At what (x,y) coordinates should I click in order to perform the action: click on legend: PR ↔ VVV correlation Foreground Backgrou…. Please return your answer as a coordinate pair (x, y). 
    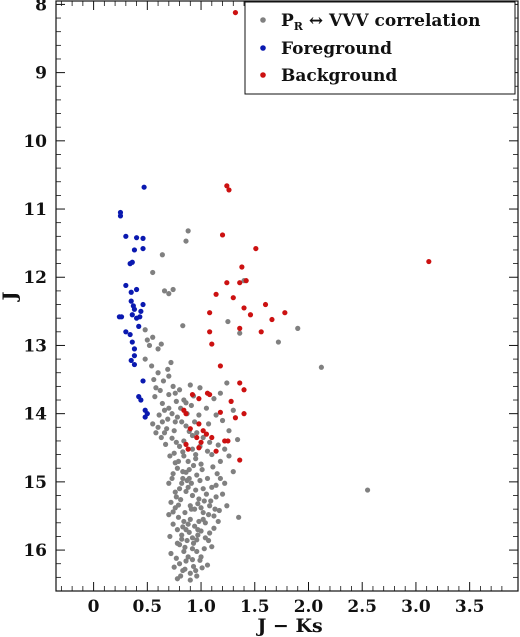
    Looking at the image, I should click on (380, 48).